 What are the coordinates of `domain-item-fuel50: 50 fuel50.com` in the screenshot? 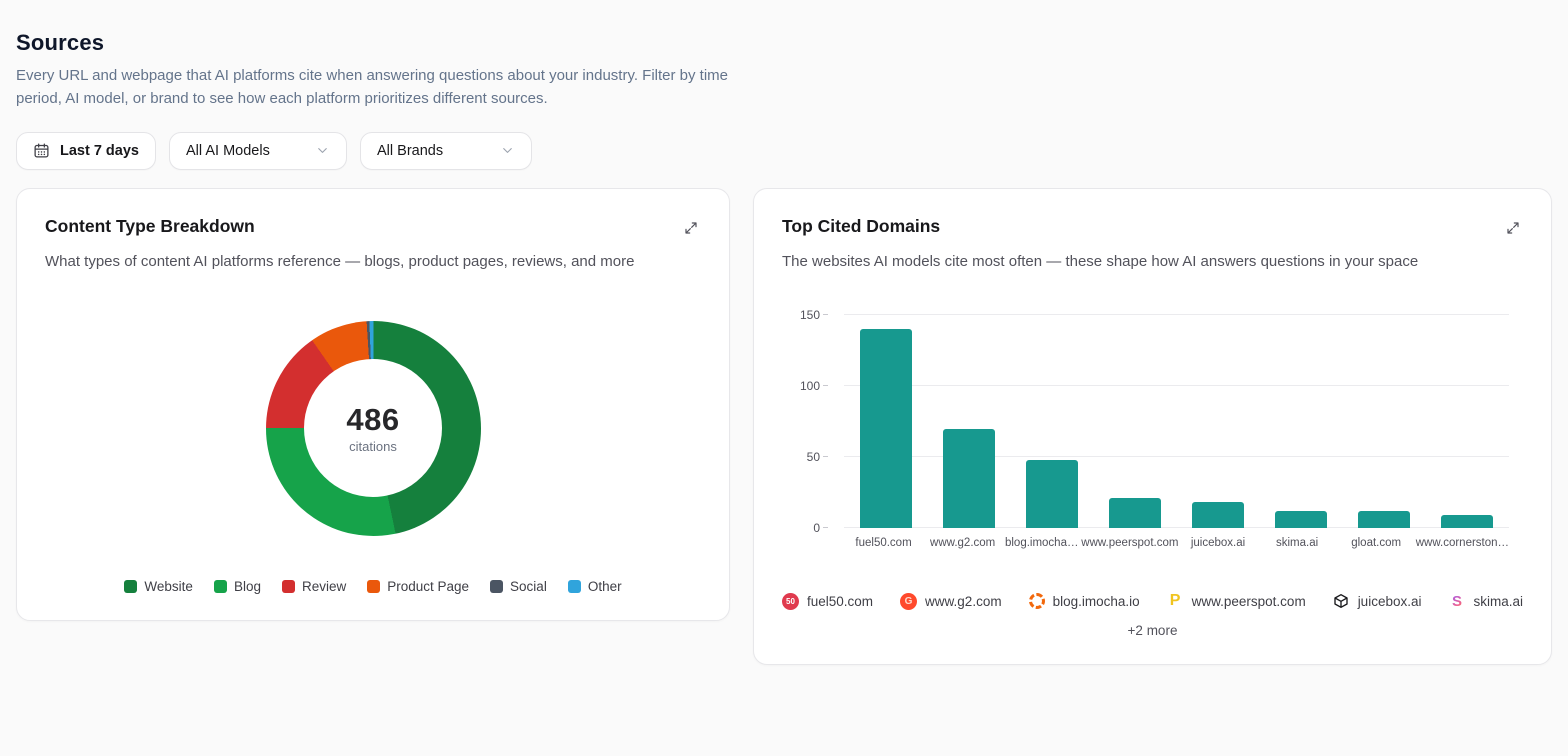 It's located at (828, 601).